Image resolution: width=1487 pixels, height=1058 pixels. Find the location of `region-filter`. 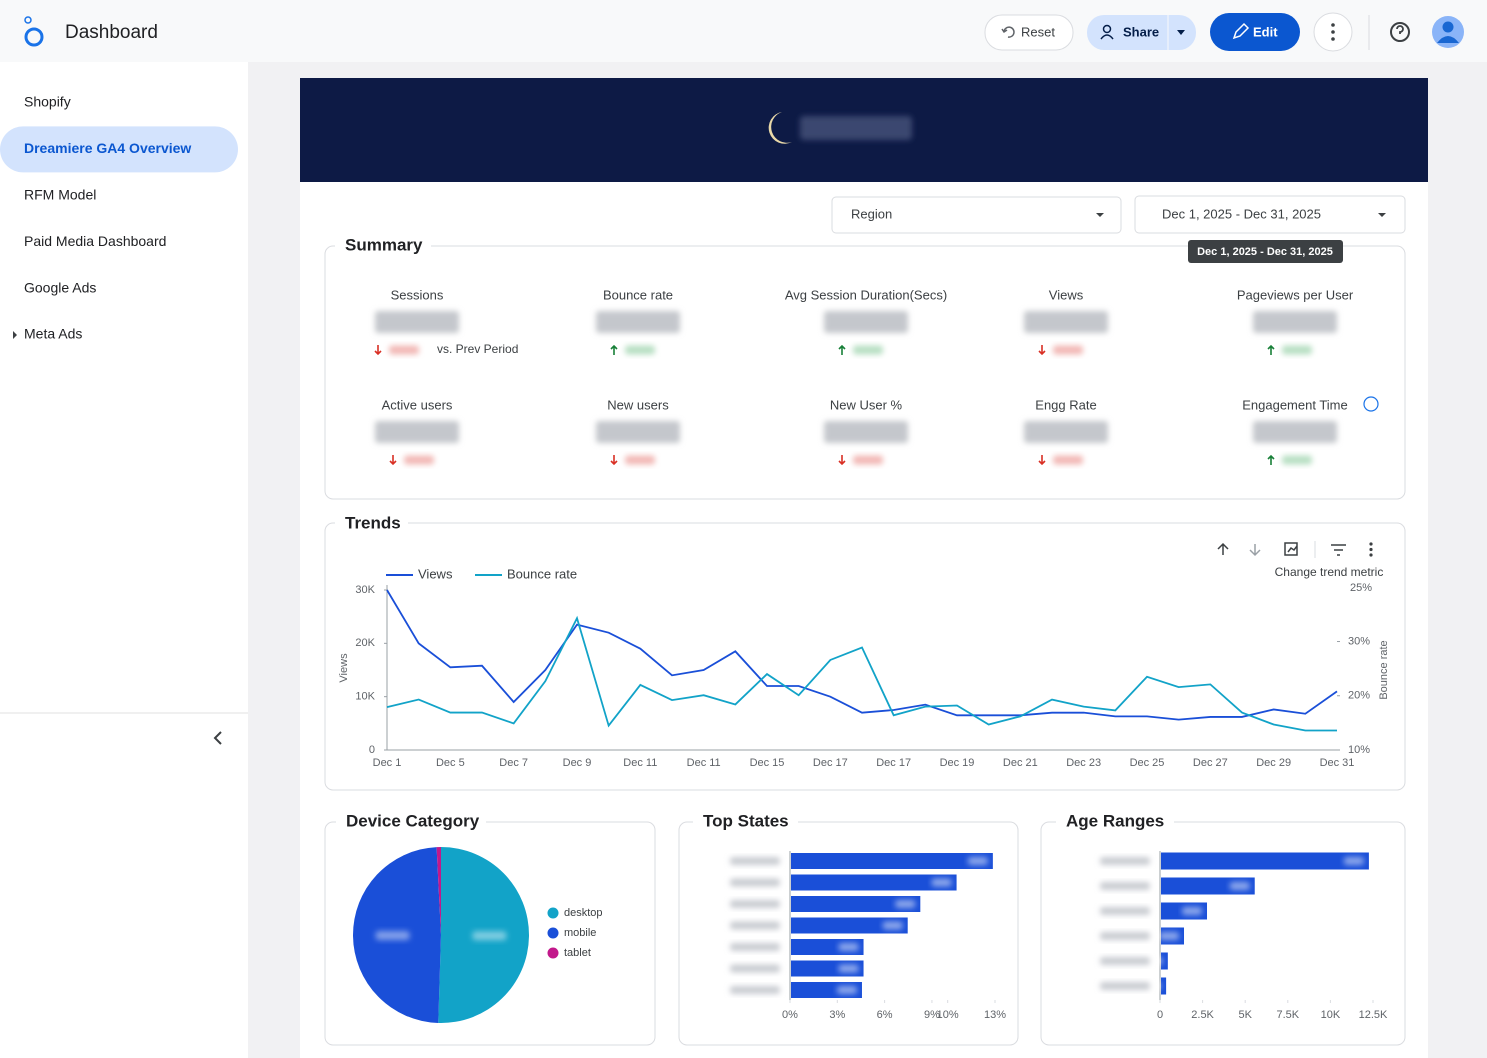

region-filter is located at coordinates (976, 215).